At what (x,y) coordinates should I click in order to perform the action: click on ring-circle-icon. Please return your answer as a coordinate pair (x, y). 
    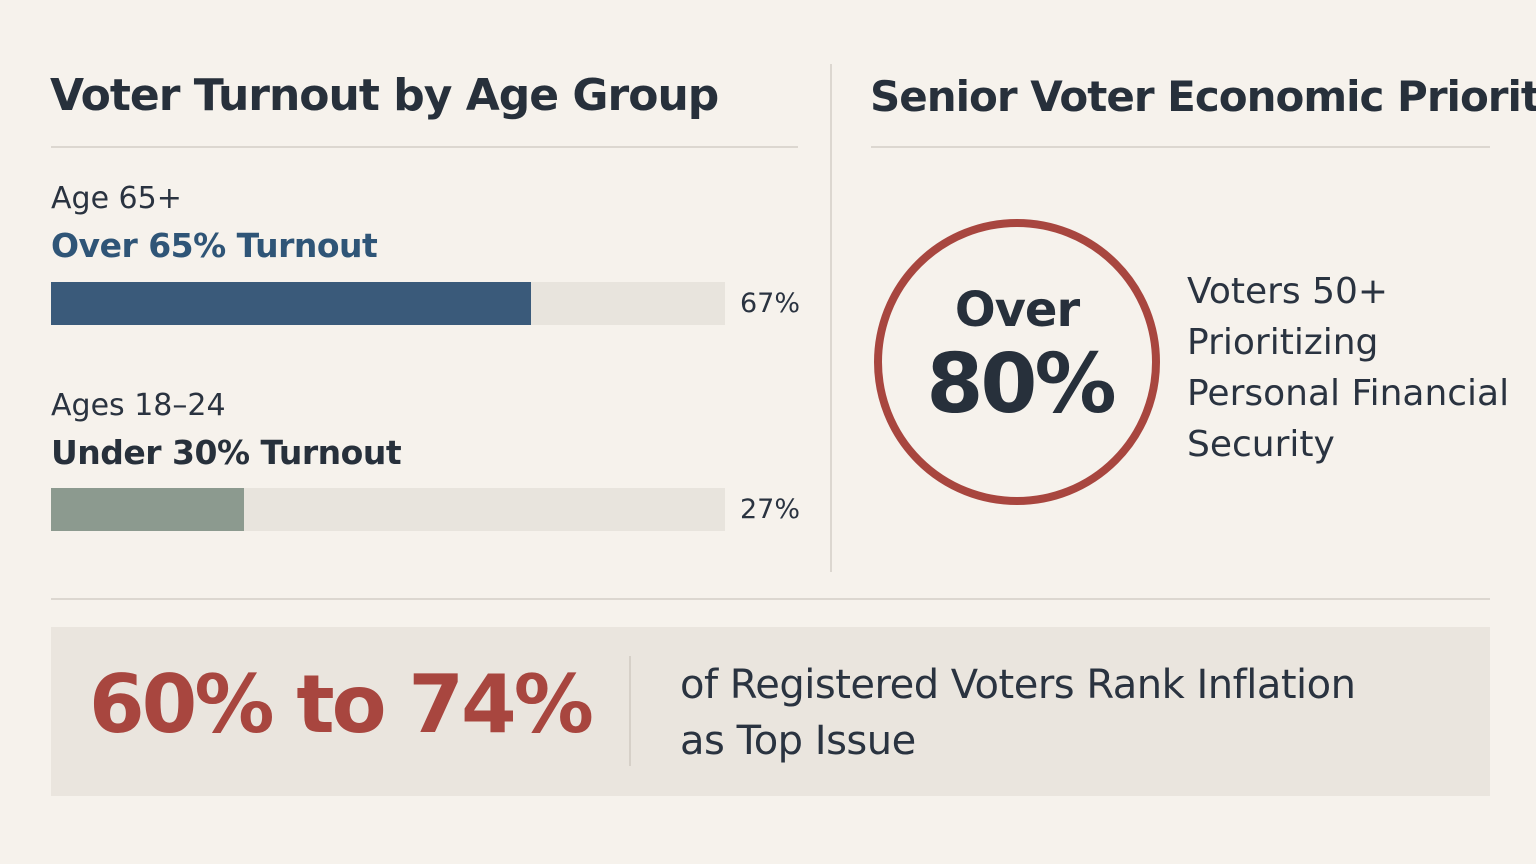
    Looking at the image, I should click on (1017, 362).